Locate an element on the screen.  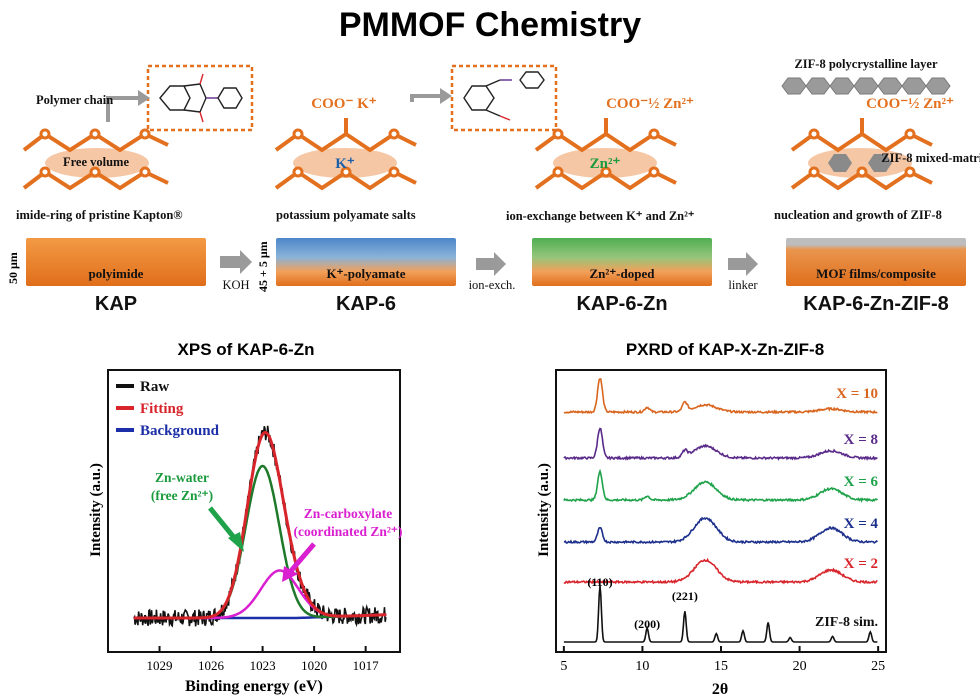
pxrd-peak-label: (221) is located at coordinates (685, 596).